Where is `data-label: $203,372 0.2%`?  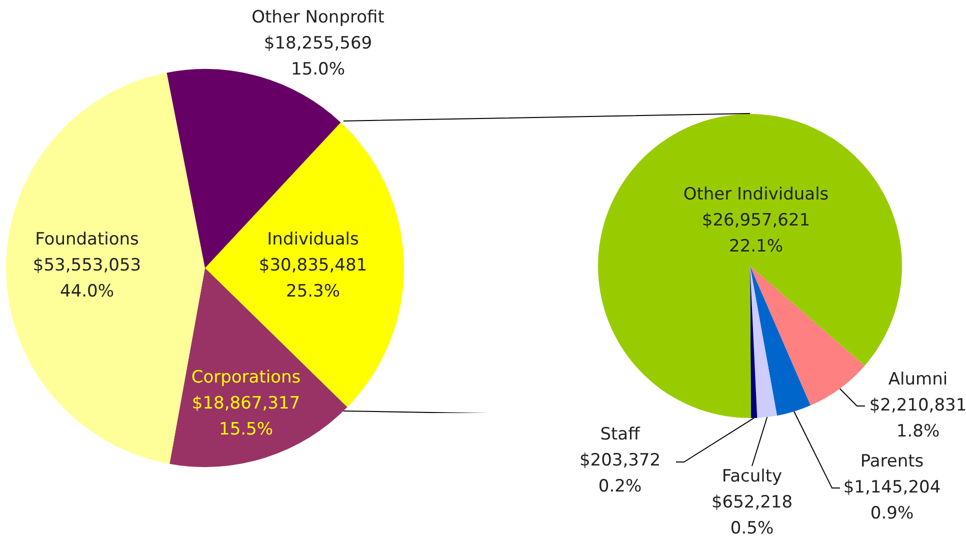 data-label: $203,372 0.2% is located at coordinates (620, 473).